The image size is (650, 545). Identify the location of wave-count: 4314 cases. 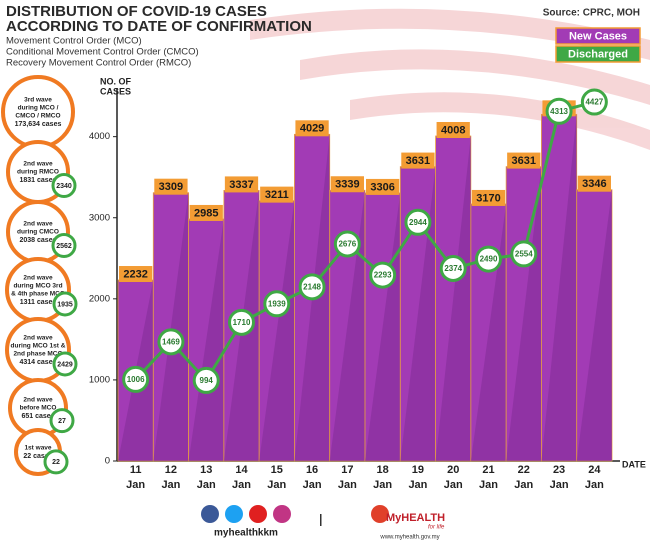
(38, 362).